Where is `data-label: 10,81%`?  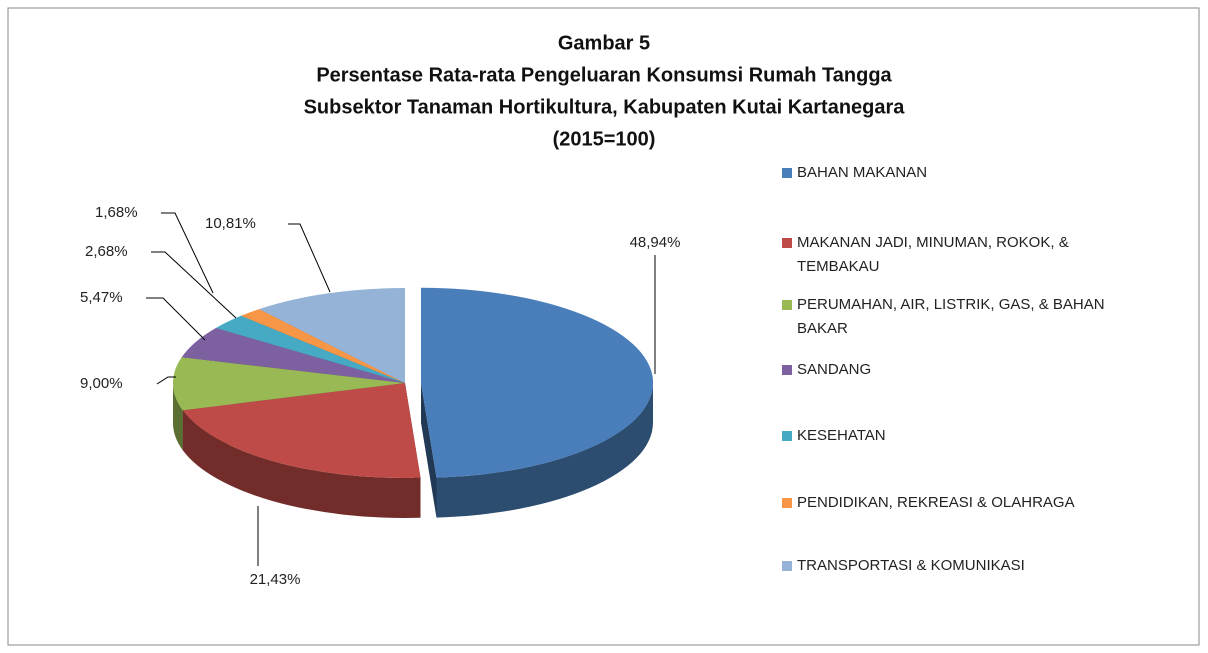 data-label: 10,81% is located at coordinates (230, 223).